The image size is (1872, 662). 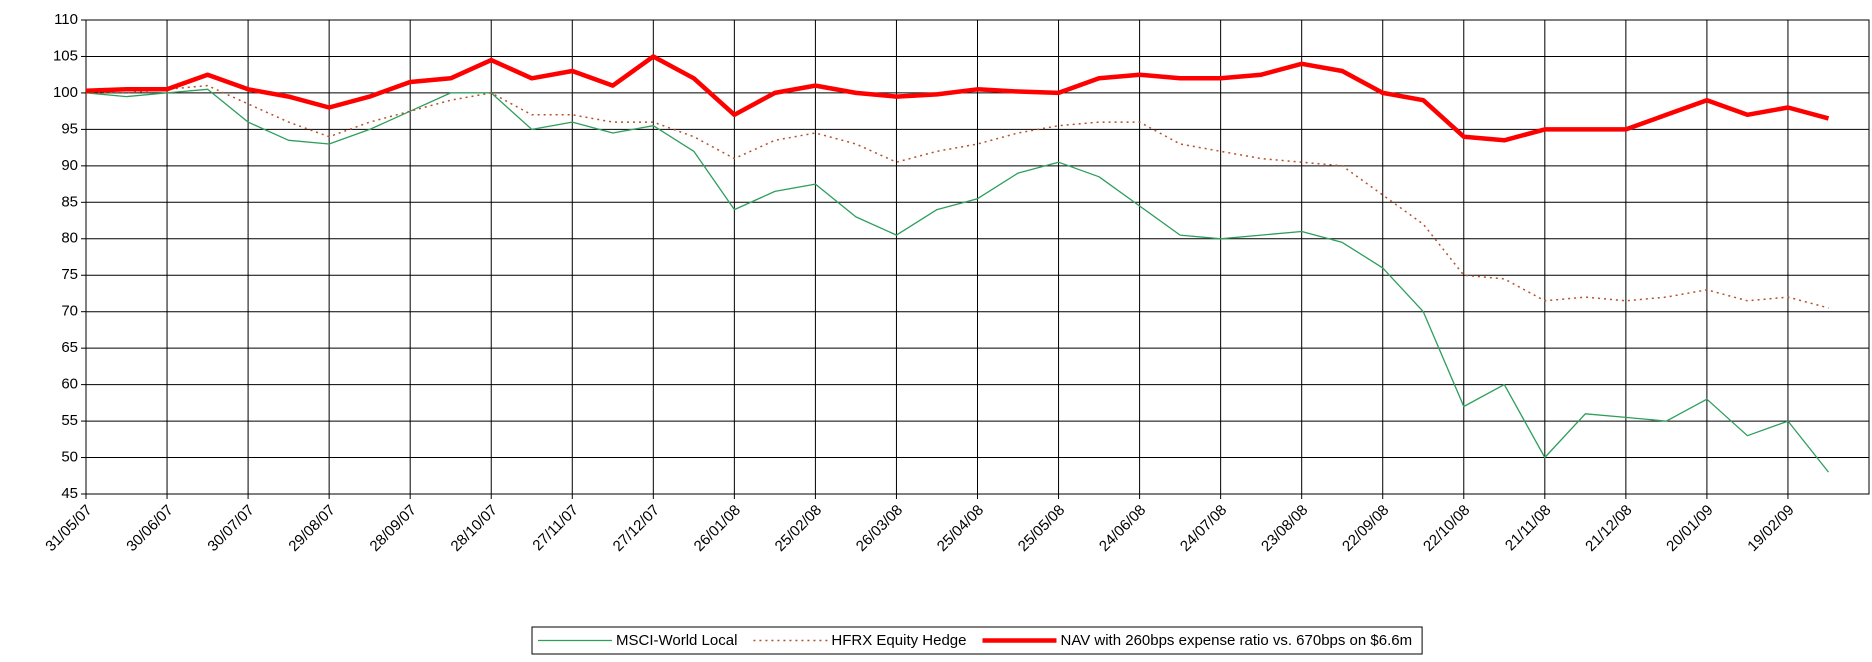 I want to click on legend-box, so click(x=977, y=640).